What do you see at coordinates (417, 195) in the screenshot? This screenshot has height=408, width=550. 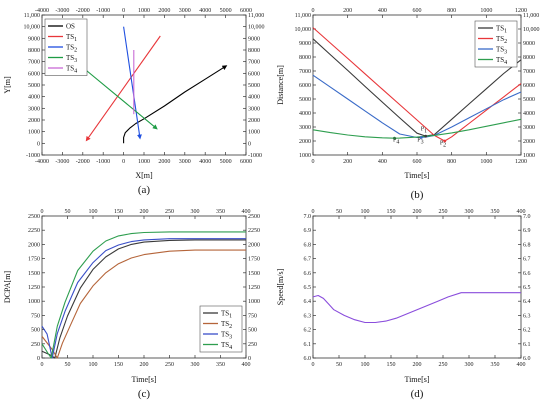 I see `panel-label: (b)` at bounding box center [417, 195].